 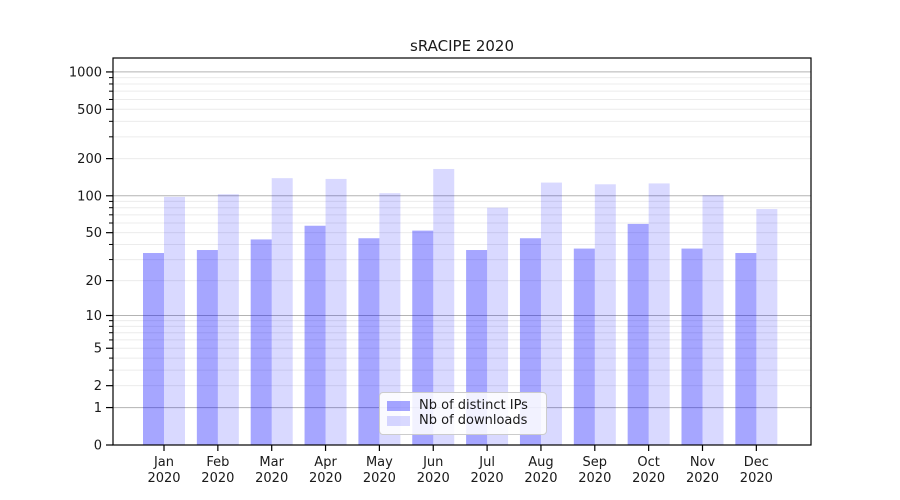 What do you see at coordinates (398, 405) in the screenshot?
I see `legend-swatch-distinct-ips` at bounding box center [398, 405].